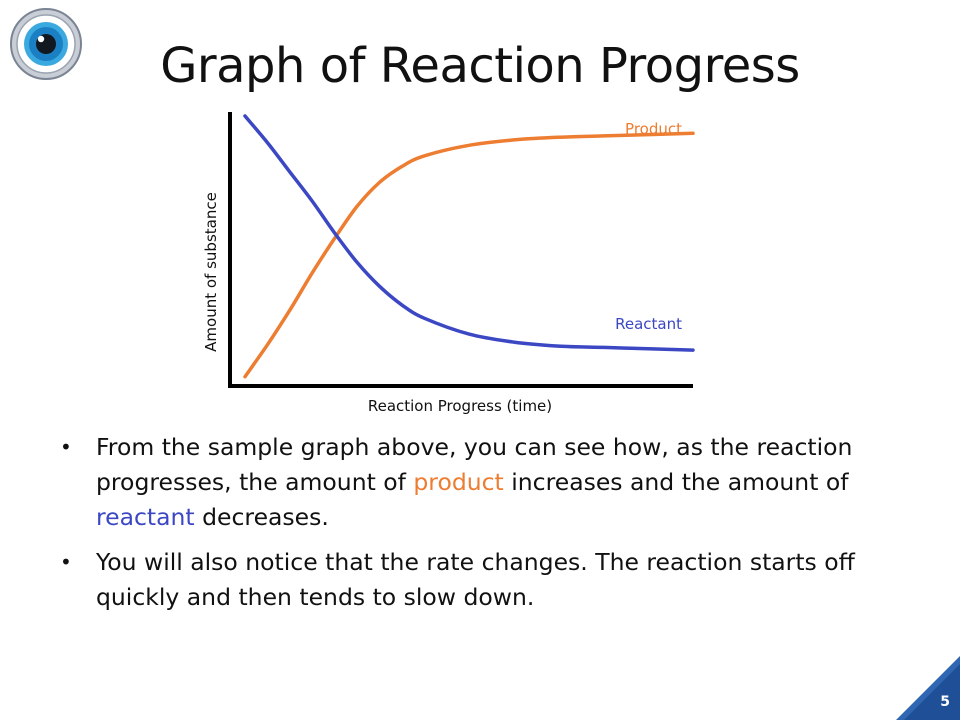 This screenshot has width=960, height=720. What do you see at coordinates (261, 517) in the screenshot?
I see `bullet-text-part: decreases.` at bounding box center [261, 517].